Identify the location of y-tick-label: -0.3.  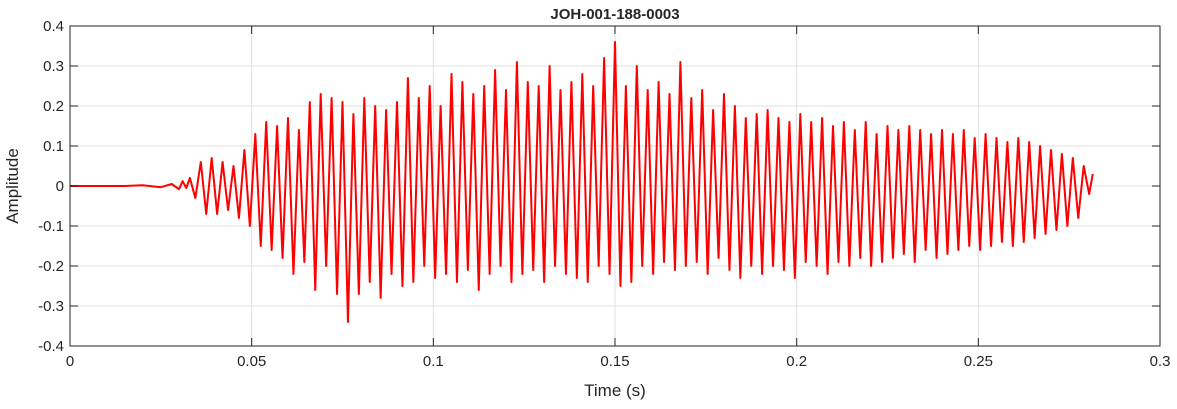
(51, 306).